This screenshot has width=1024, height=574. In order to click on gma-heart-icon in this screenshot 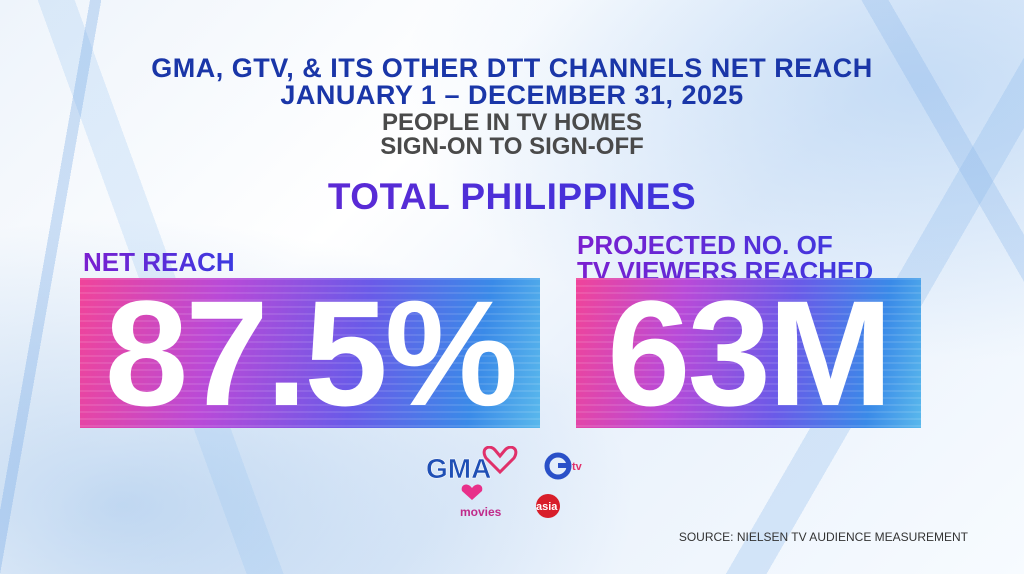, I will do `click(500, 460)`.